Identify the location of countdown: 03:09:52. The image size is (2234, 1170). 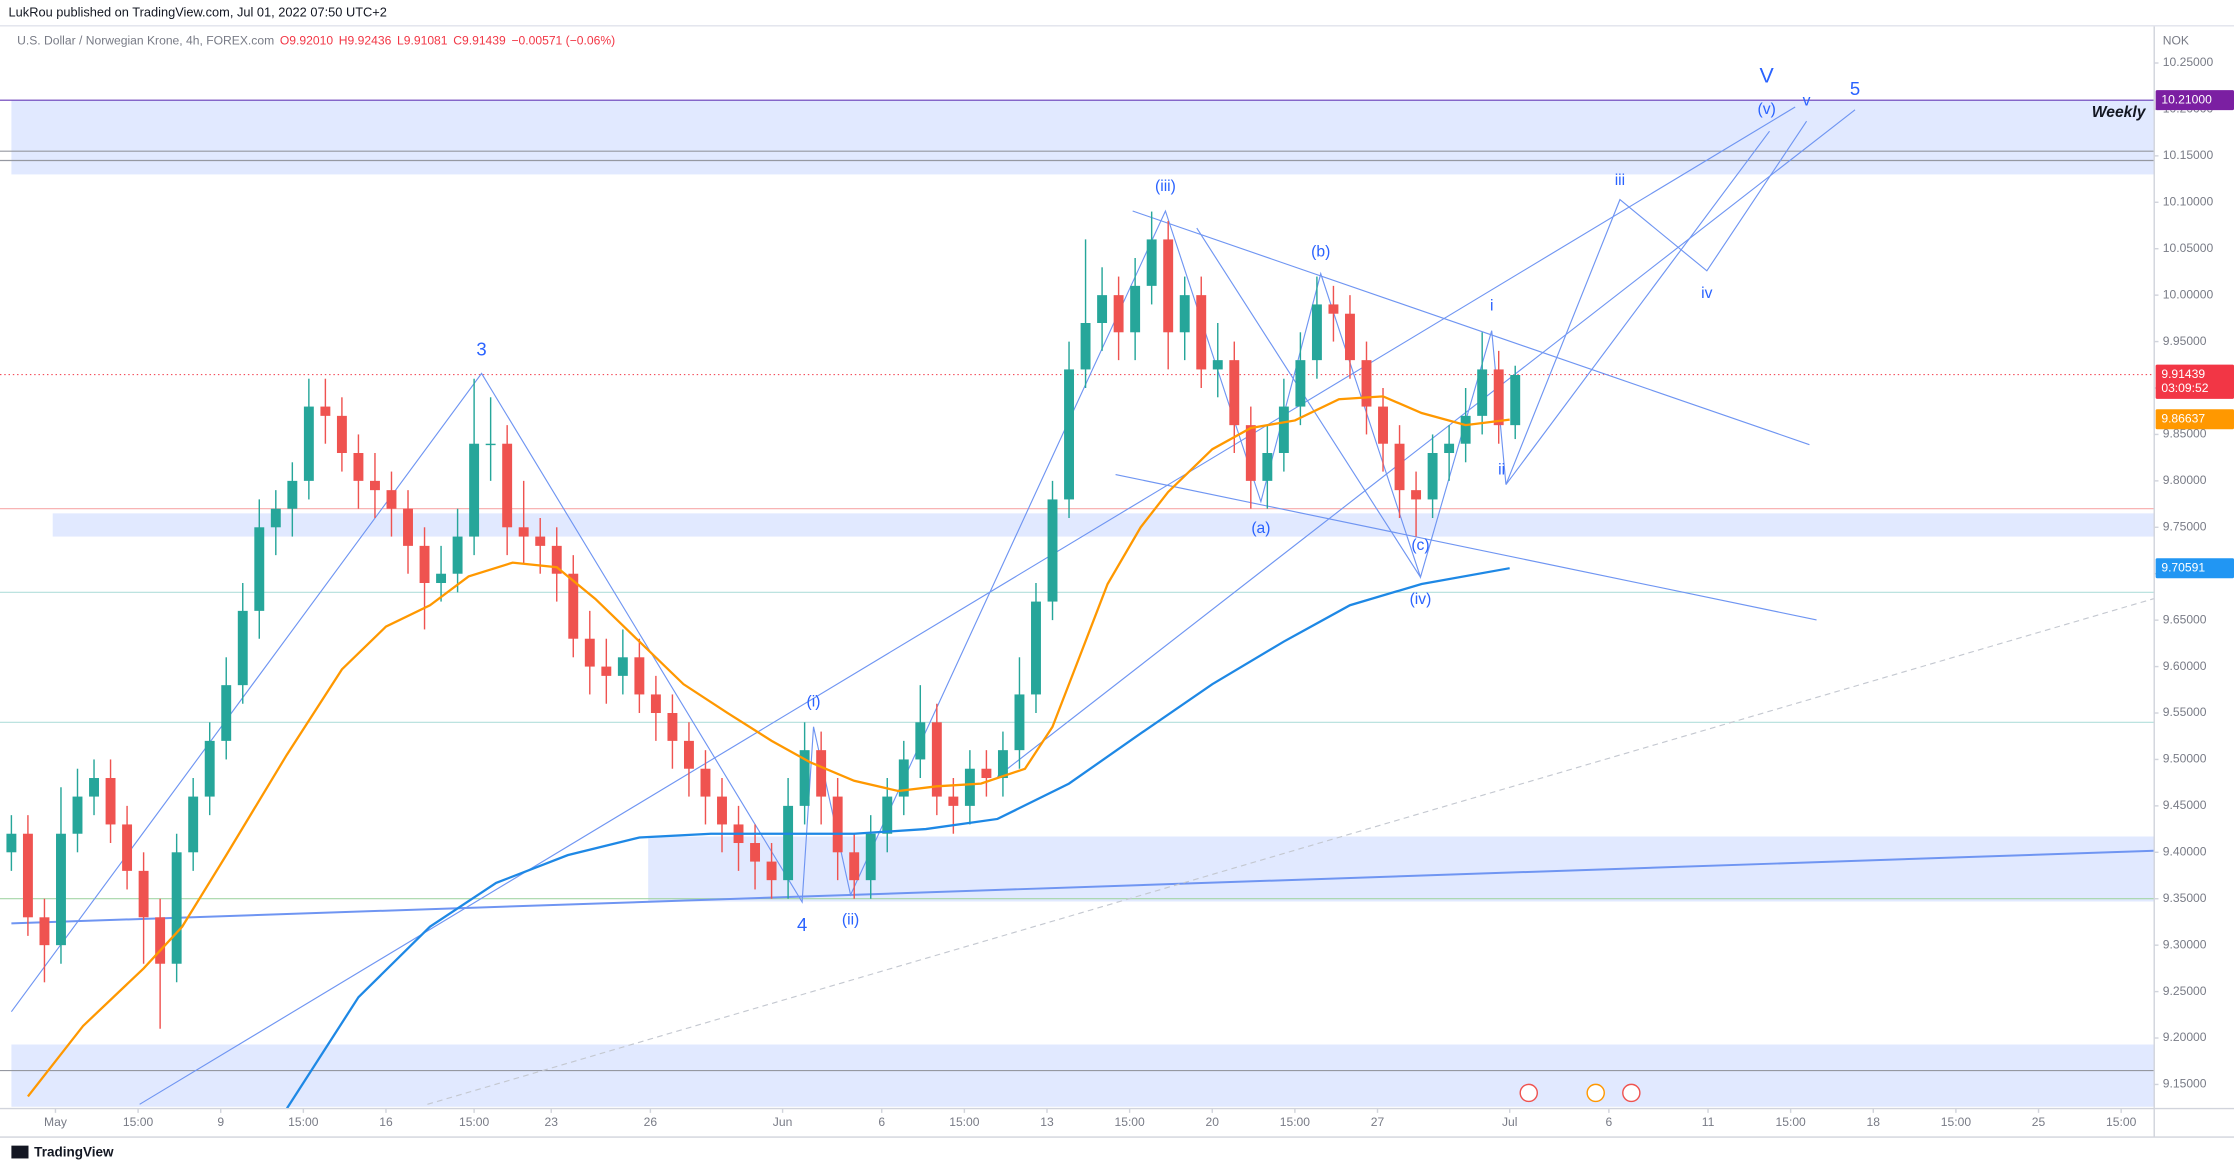
(2184, 388).